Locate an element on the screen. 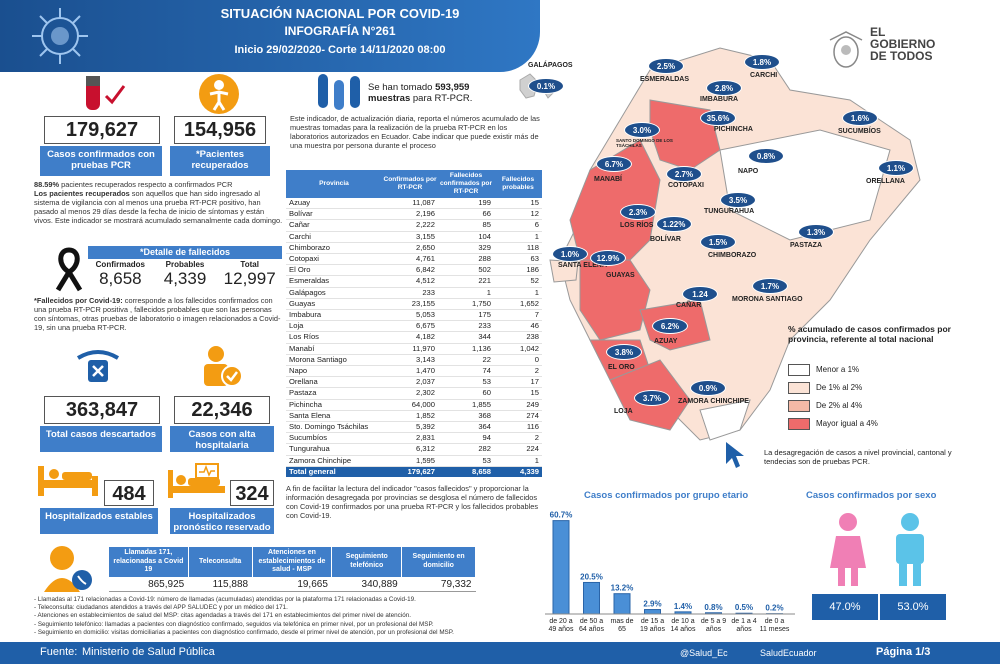 This screenshot has height=664, width=1000. table-cell: 15 is located at coordinates (518, 204).